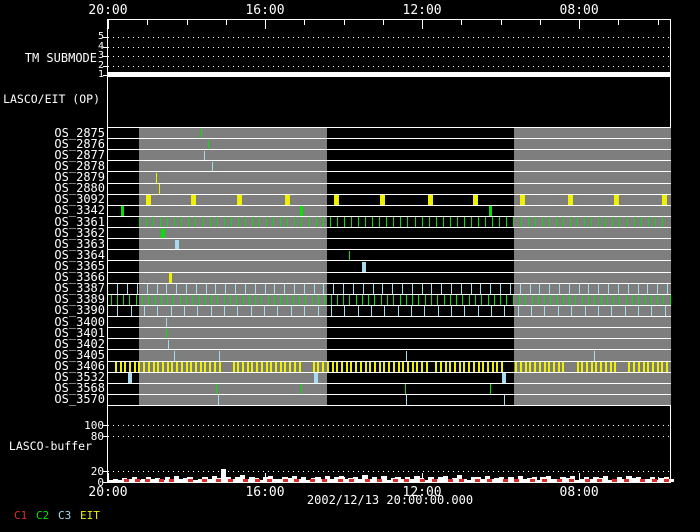  What do you see at coordinates (579, 10) in the screenshot?
I see `time-axis-label: 08:00` at bounding box center [579, 10].